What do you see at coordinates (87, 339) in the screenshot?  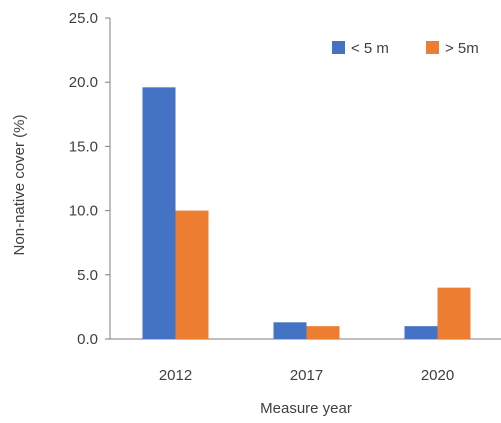 I see `y-tick-label: 0.0` at bounding box center [87, 339].